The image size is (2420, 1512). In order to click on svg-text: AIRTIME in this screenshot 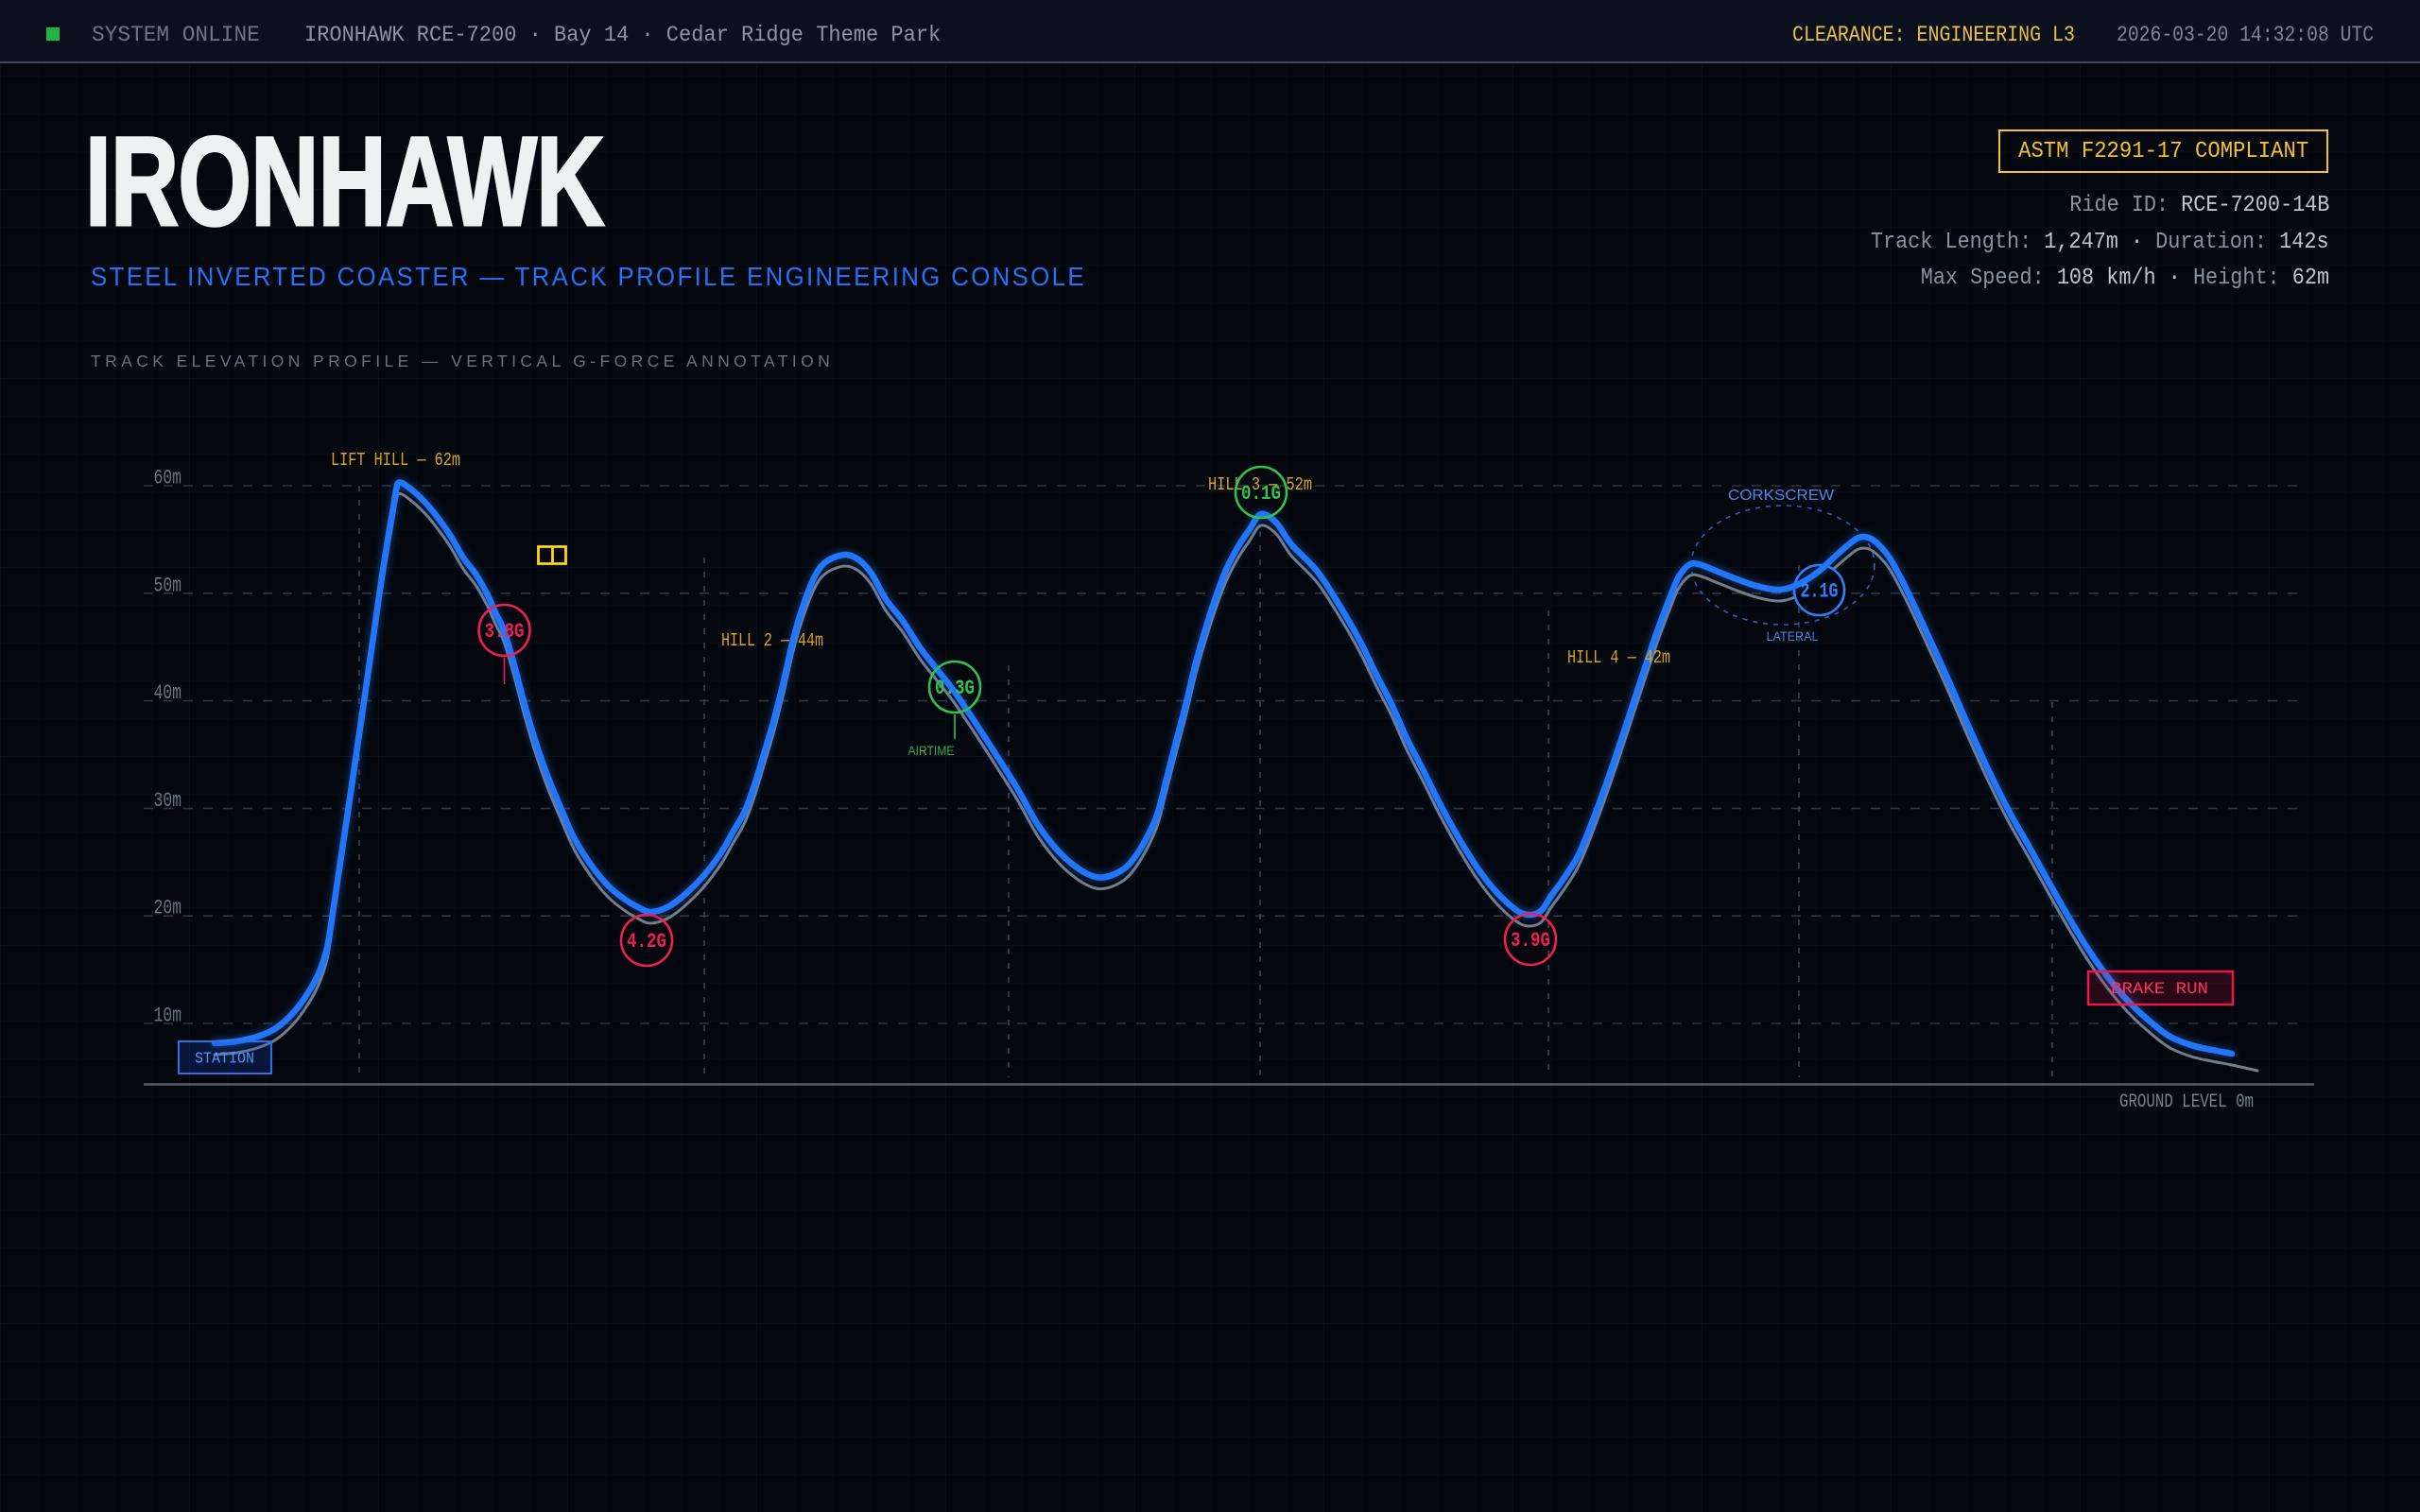, I will do `click(931, 750)`.